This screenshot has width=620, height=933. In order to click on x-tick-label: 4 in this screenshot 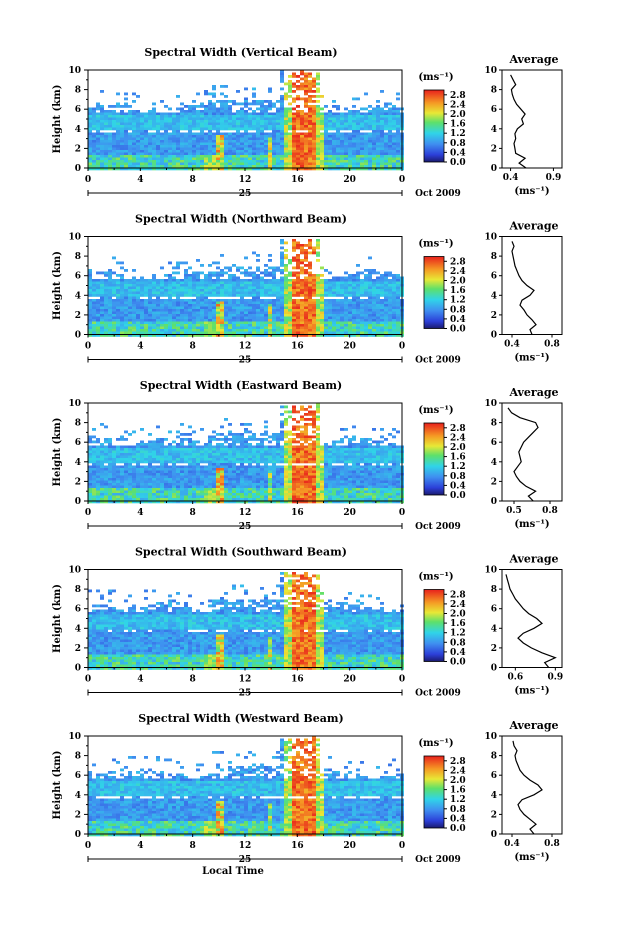, I will do `click(140, 680)`.